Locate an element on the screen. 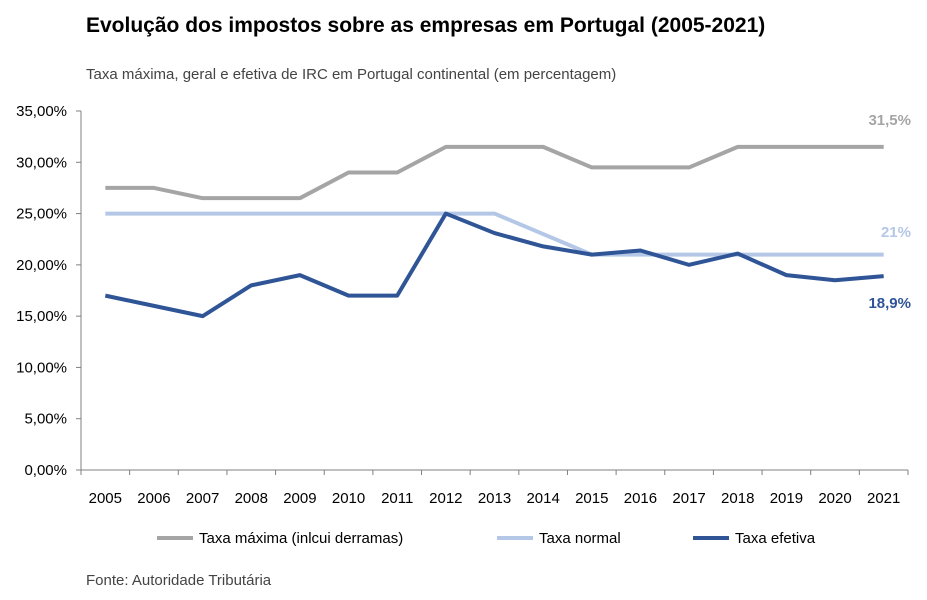 This screenshot has height=600, width=927. legend-label: Taxa normal is located at coordinates (580, 538).